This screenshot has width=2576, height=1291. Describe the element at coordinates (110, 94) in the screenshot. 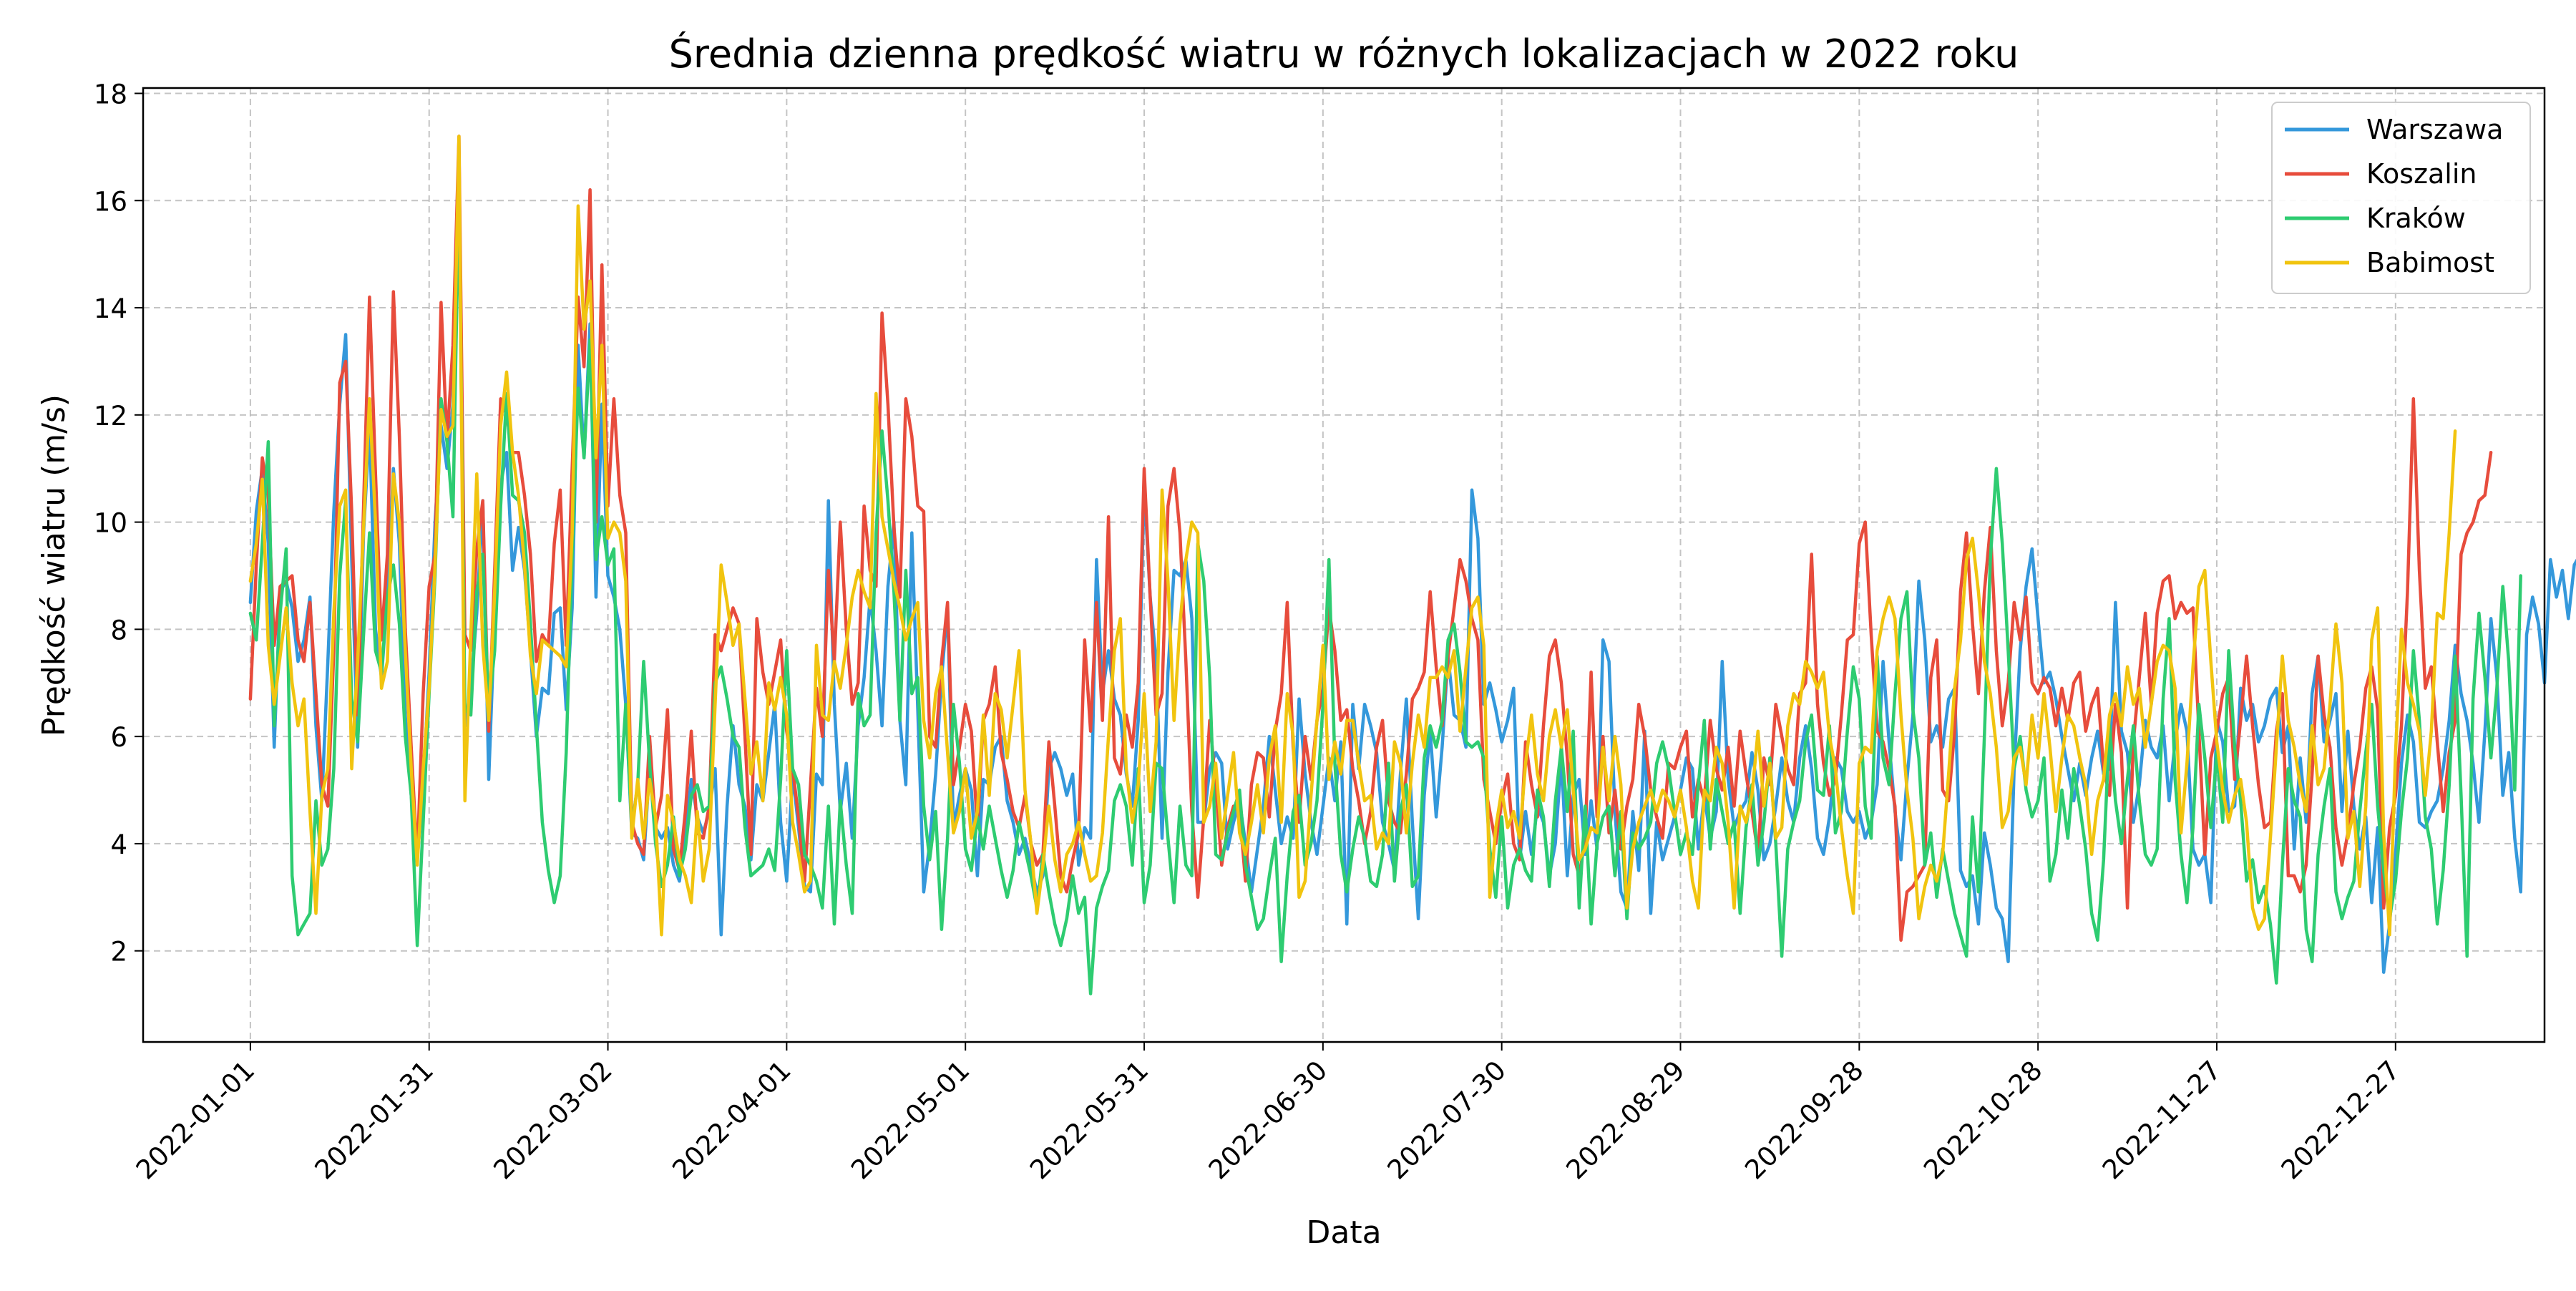

I see `y-tick-label: 18` at that location.